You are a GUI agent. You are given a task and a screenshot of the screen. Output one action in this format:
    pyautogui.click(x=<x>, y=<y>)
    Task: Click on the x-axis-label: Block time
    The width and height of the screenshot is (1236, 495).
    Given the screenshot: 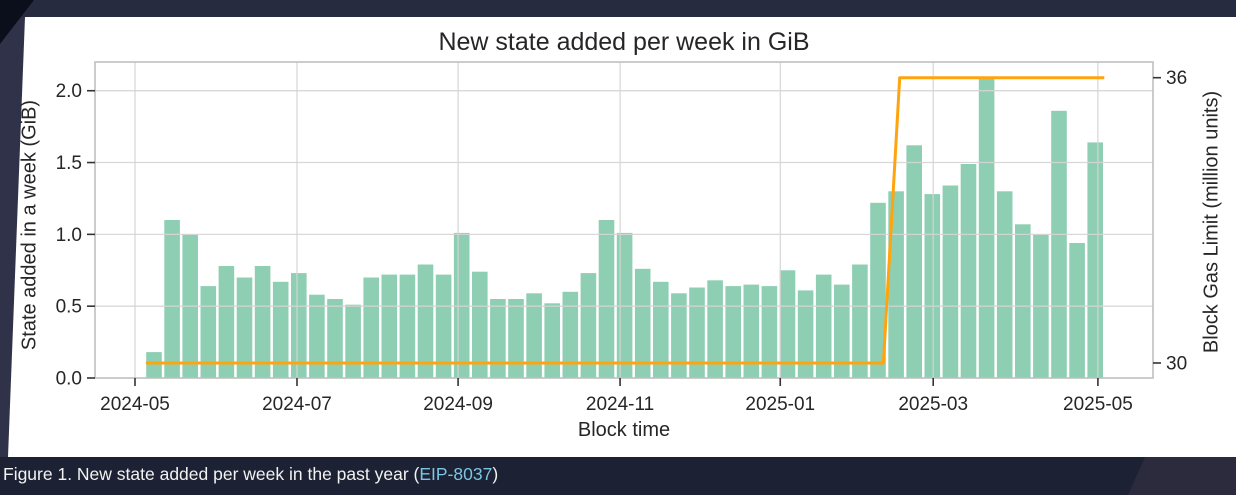 What is the action you would take?
    pyautogui.click(x=624, y=430)
    